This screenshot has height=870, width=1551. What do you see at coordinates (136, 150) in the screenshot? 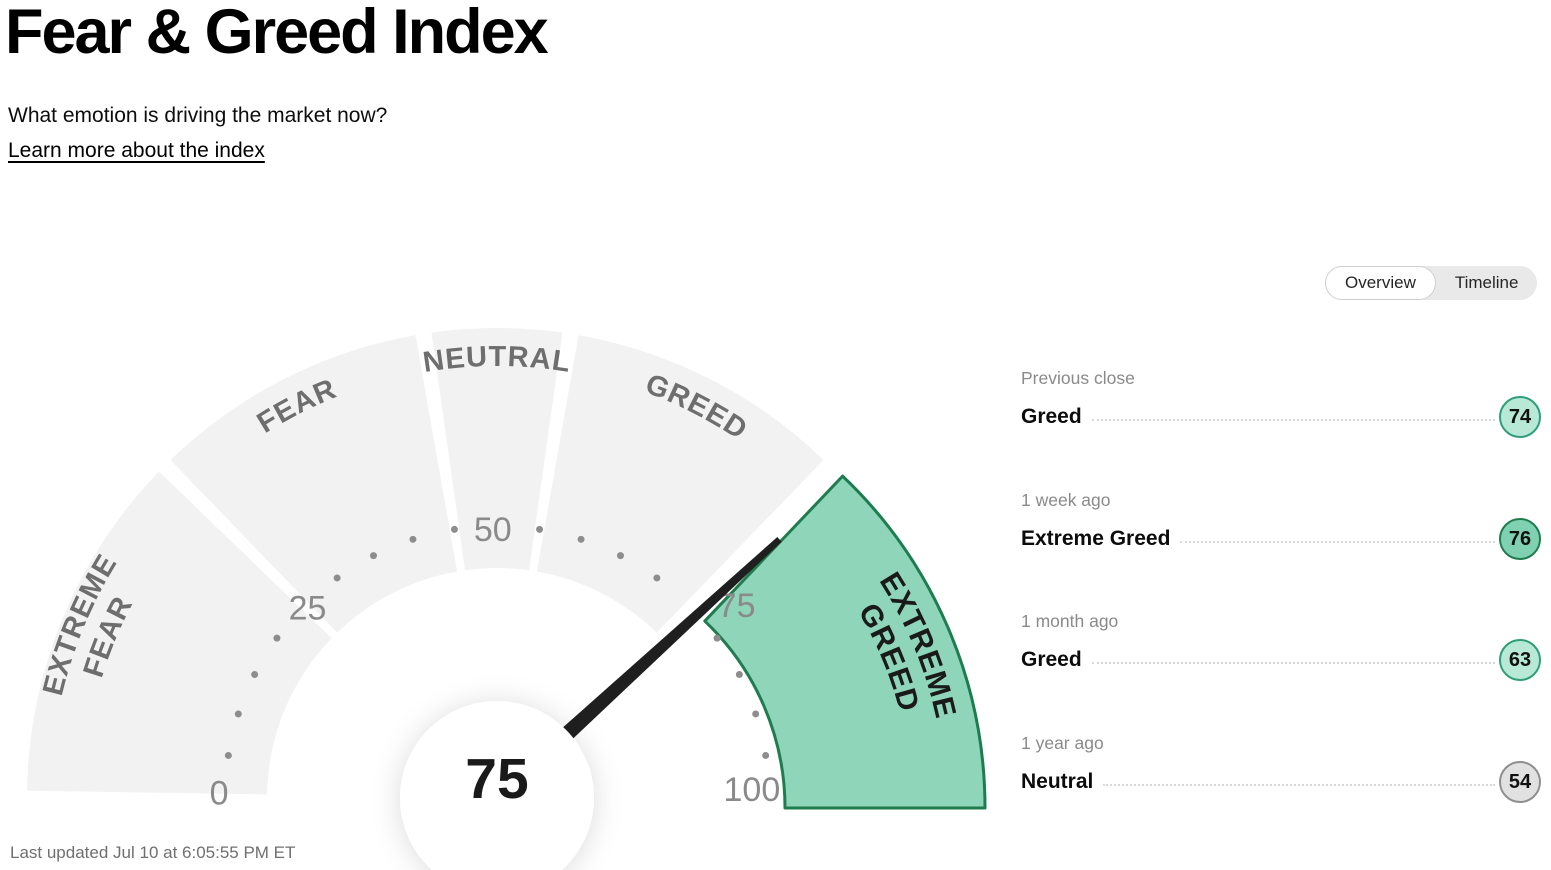
I see `learn-more-link: Learn more about the index` at bounding box center [136, 150].